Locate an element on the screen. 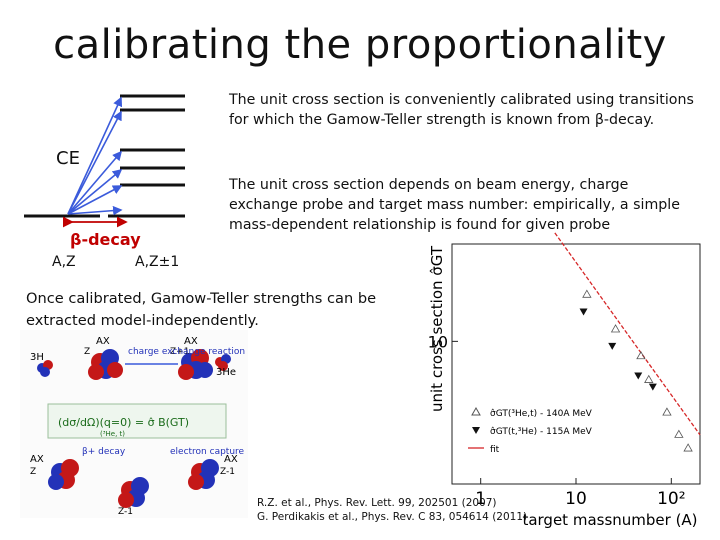 Image resolution: width=720 pixels, height=540 pixels. z-top-right: Z+1 is located at coordinates (179, 352).